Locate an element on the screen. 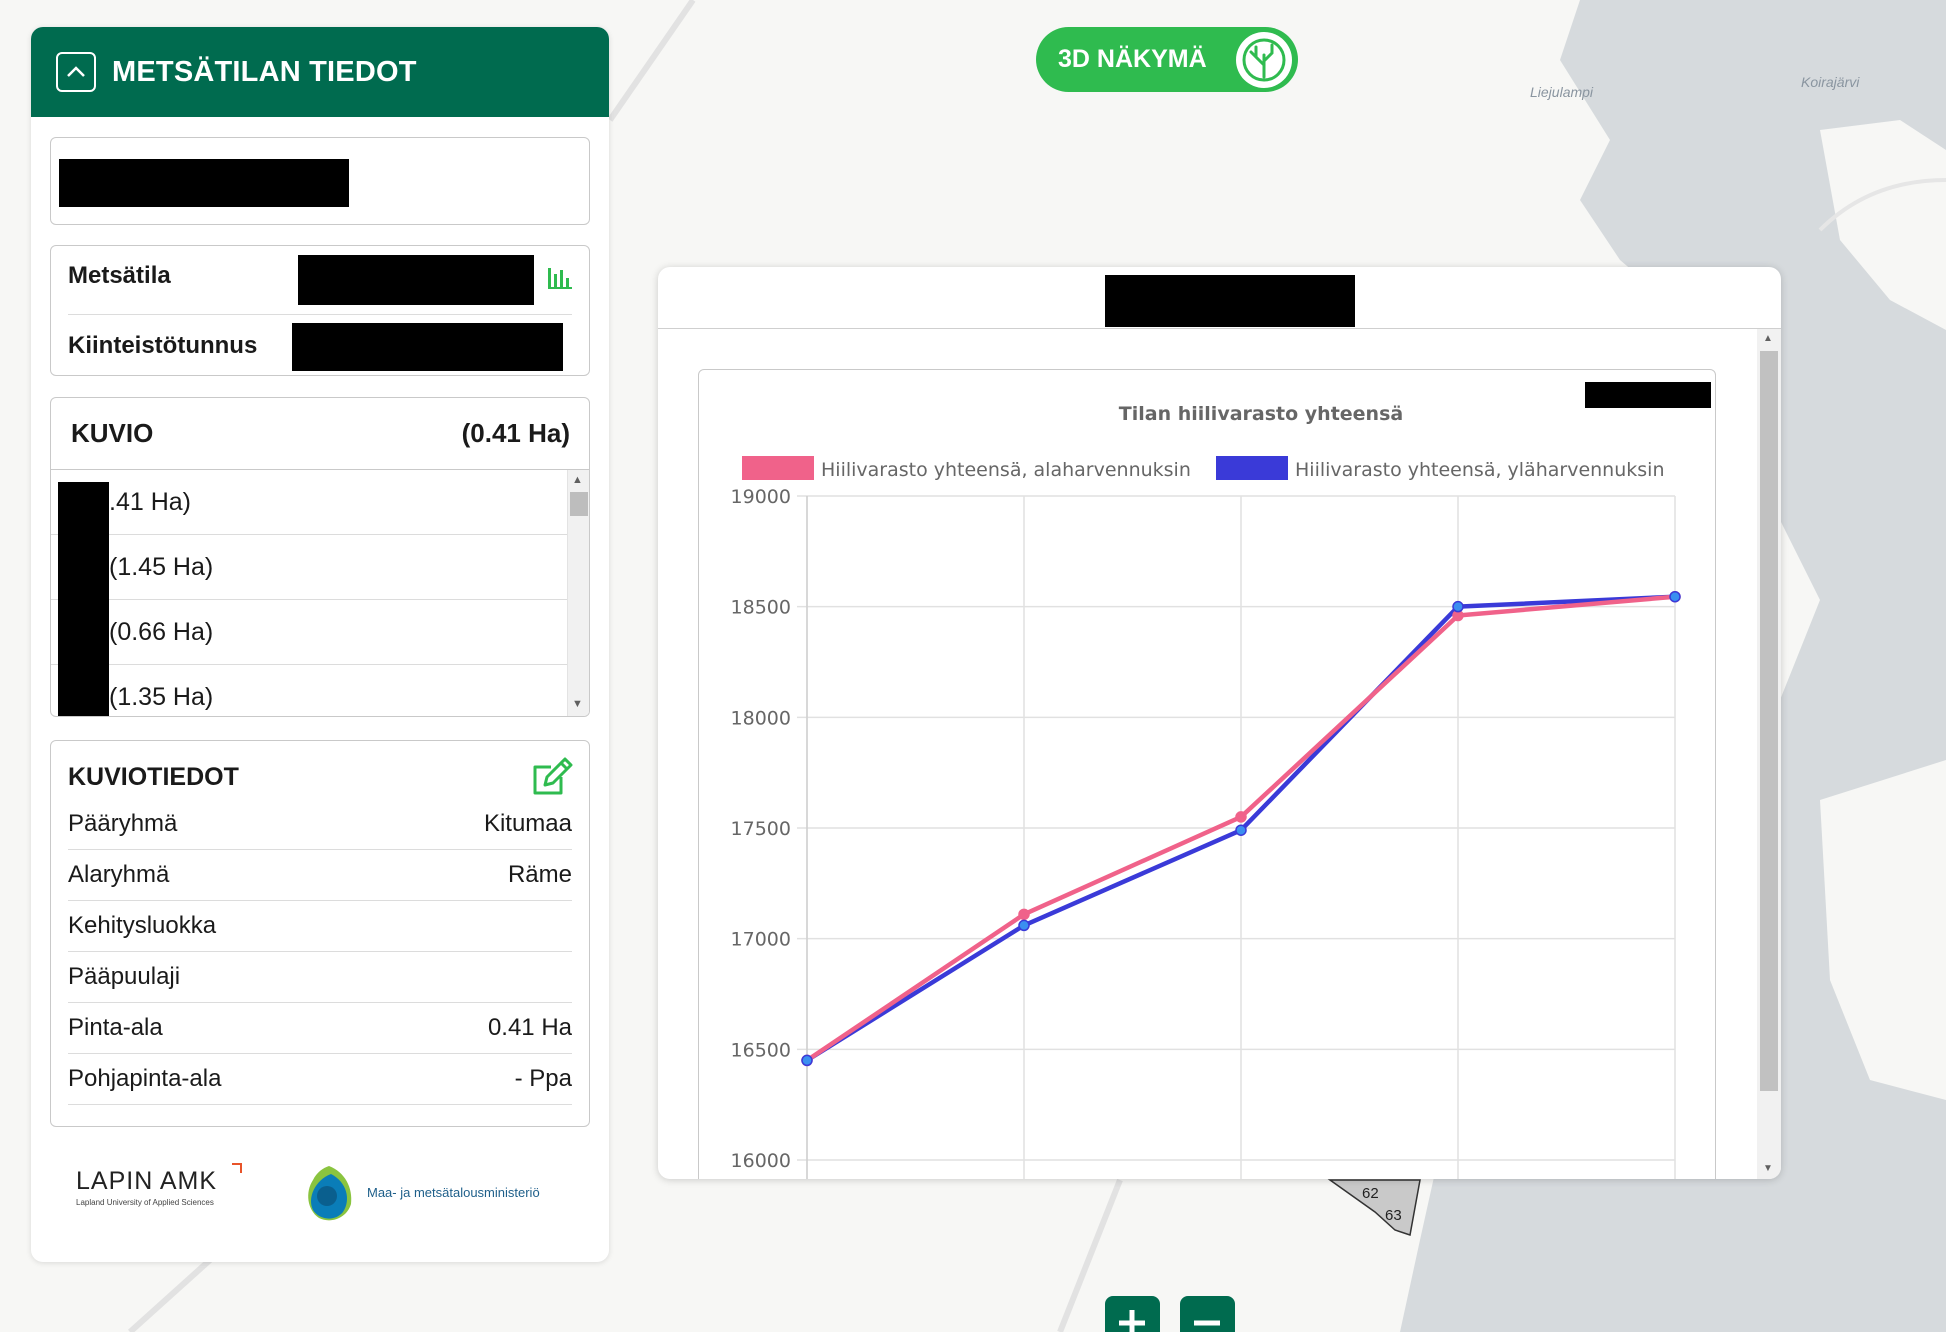 The height and width of the screenshot is (1332, 1946). kuviotiedot-row: Pinta-ala 0.41 Ha is located at coordinates (320, 1028).